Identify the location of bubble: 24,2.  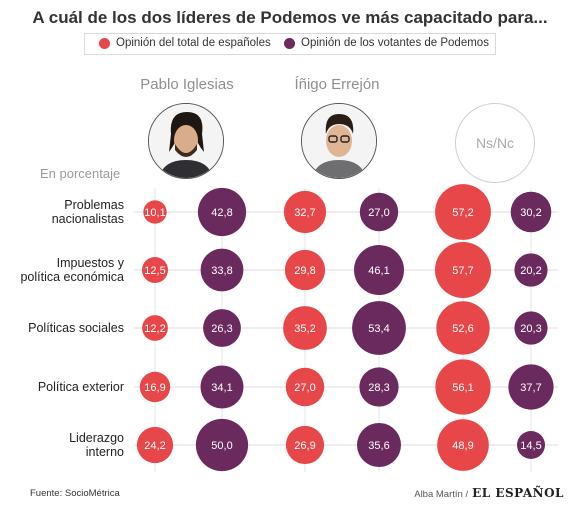
(155, 445).